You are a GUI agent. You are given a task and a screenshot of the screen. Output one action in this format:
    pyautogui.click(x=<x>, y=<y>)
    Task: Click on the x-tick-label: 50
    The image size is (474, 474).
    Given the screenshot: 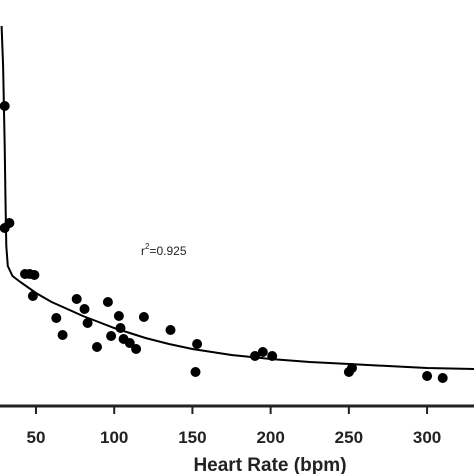 What is the action you would take?
    pyautogui.click(x=36, y=437)
    